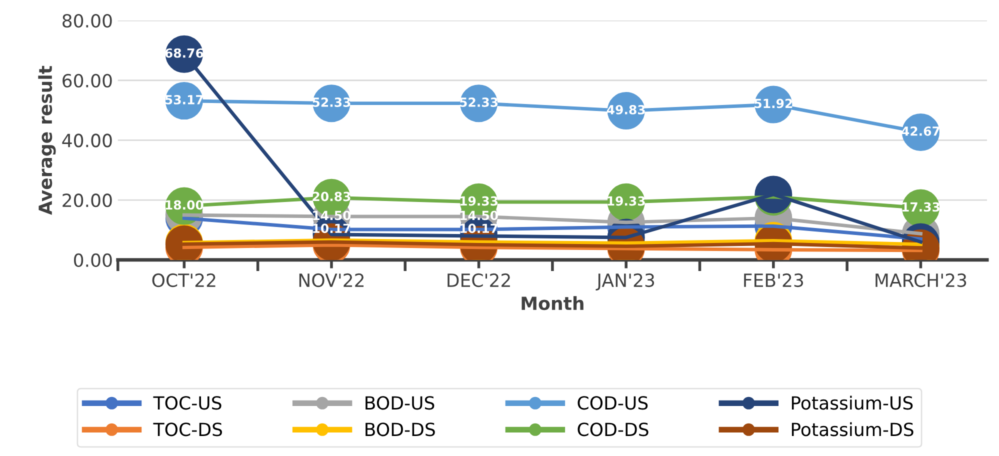 The width and height of the screenshot is (999, 456). Describe the element at coordinates (479, 280) in the screenshot. I see `x-tick-label: DEC'22` at that location.